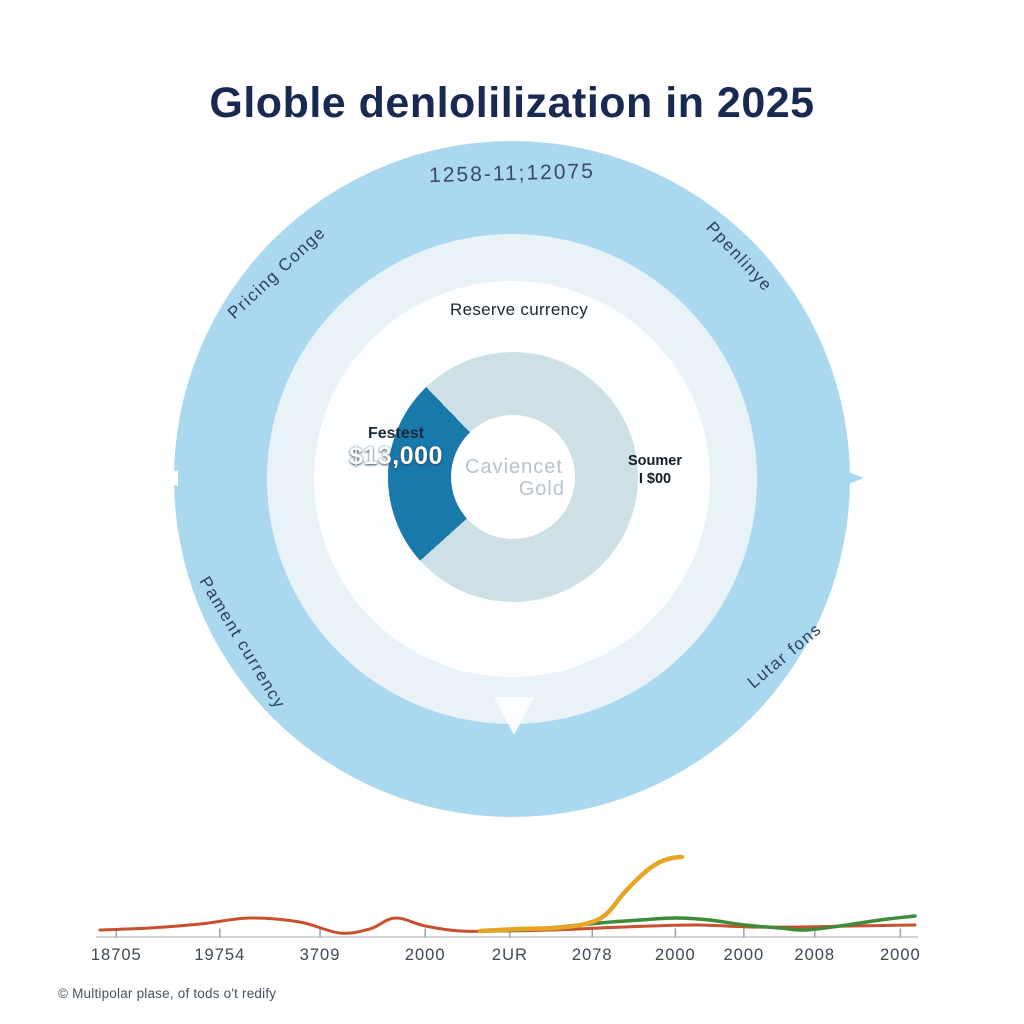  I want to click on donut-center-label: Caviencet Gold, so click(514, 478).